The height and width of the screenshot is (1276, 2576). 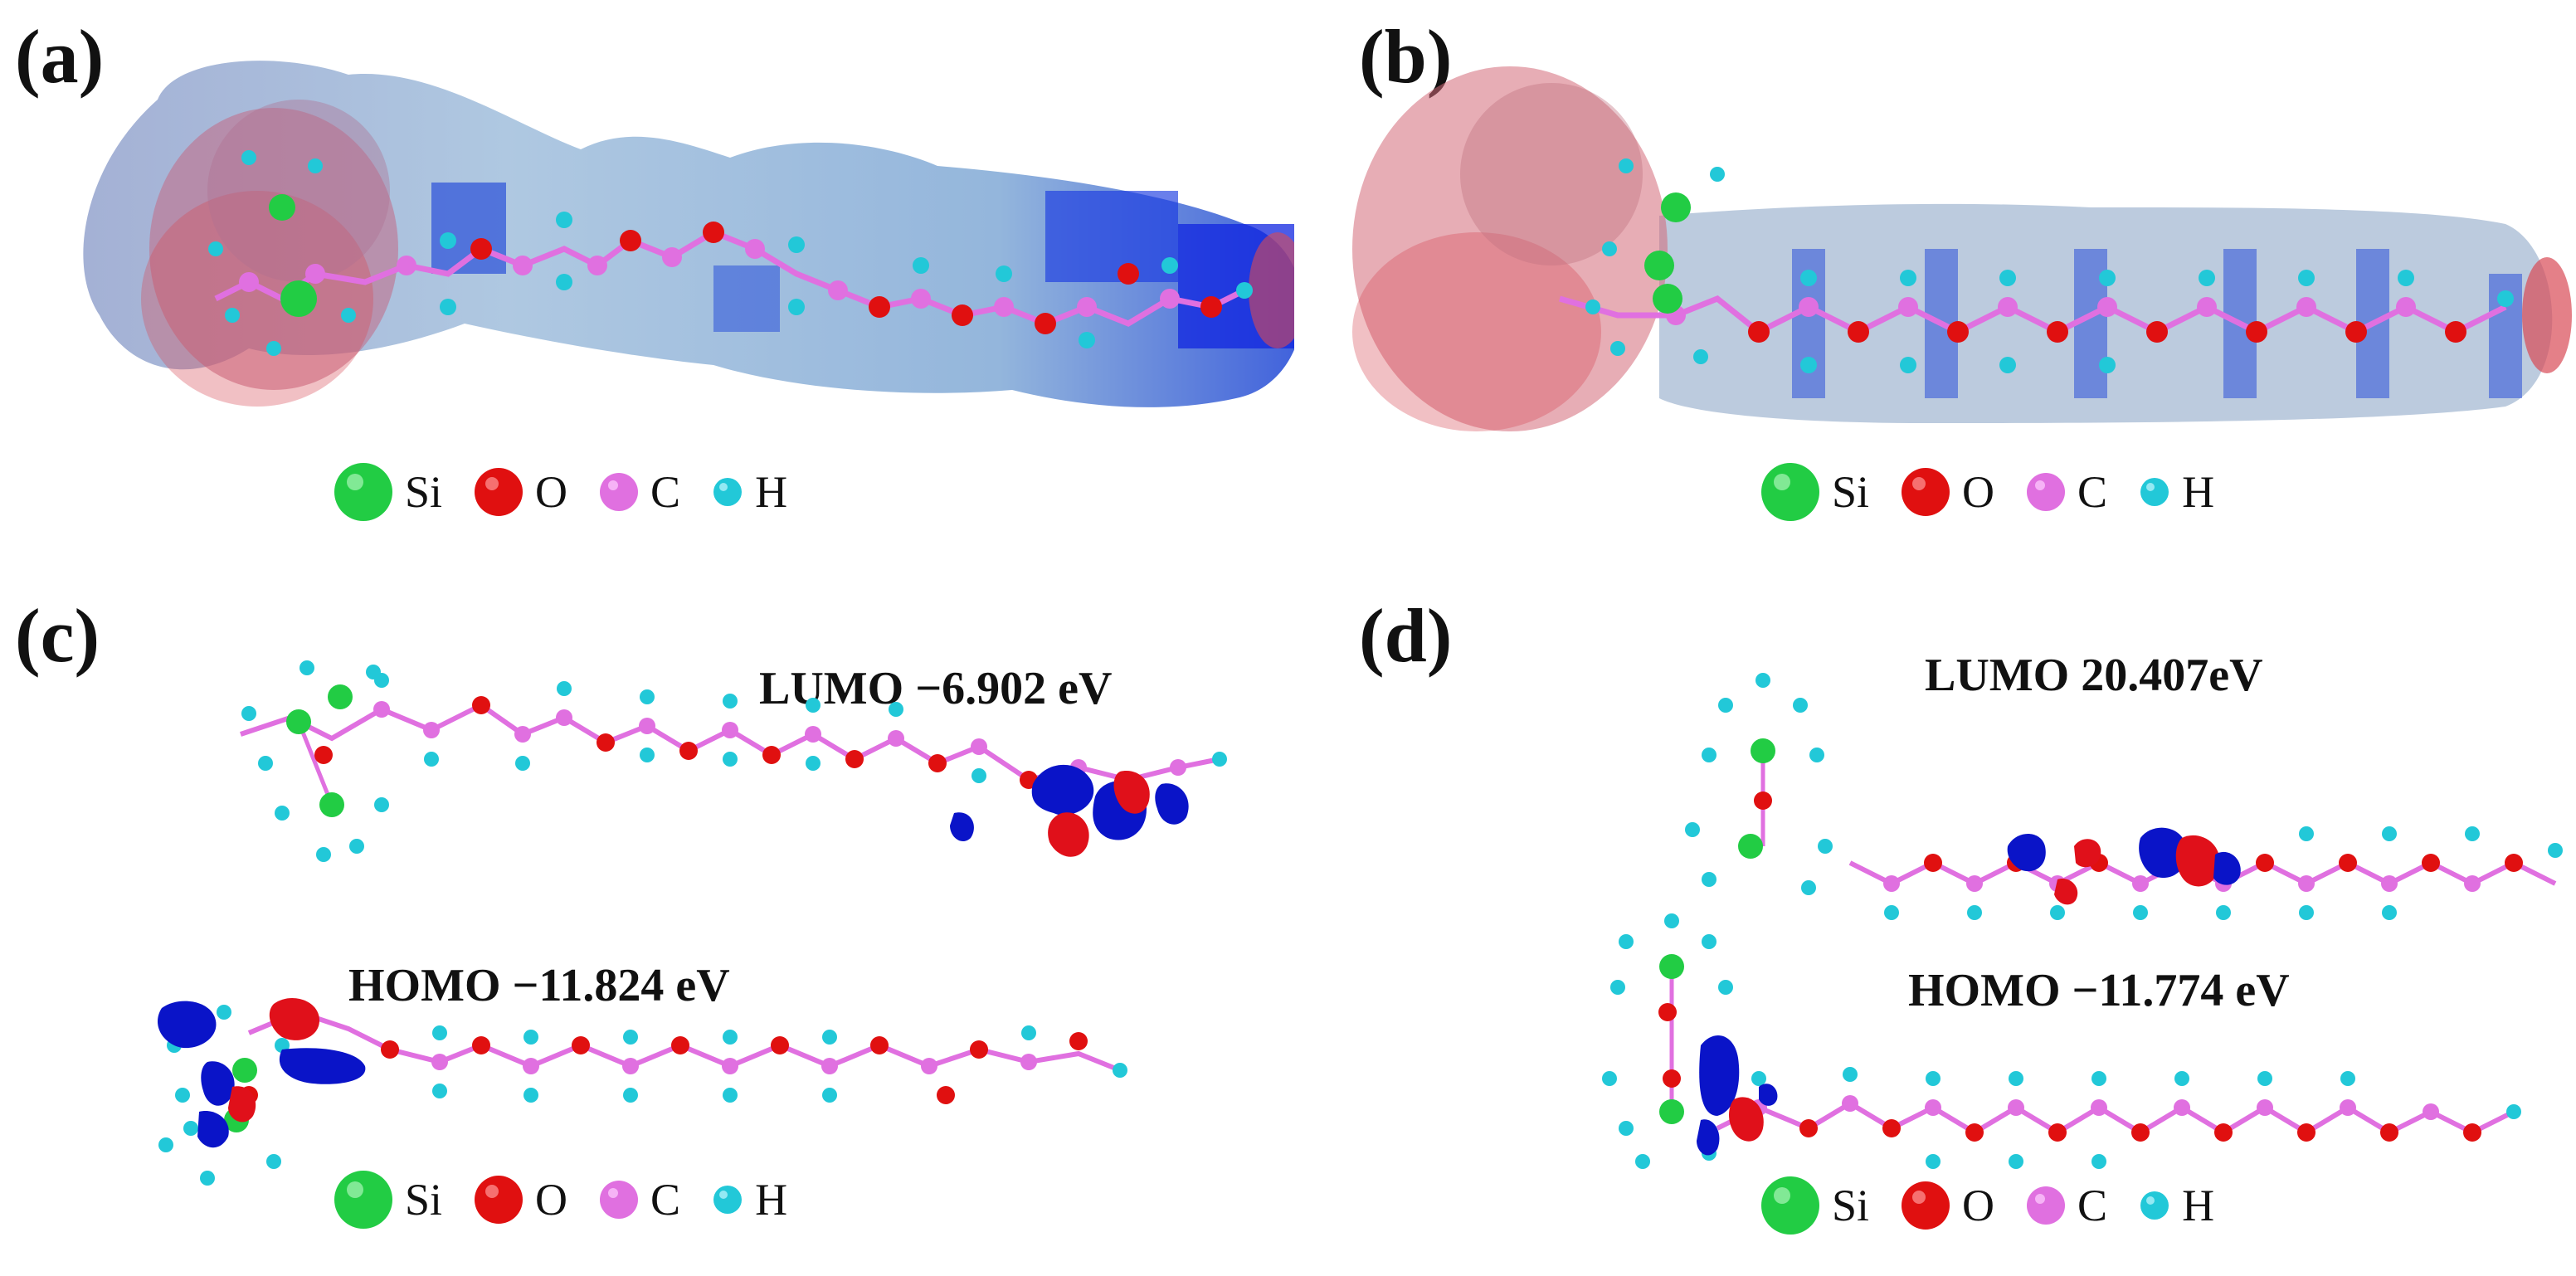 I want to click on legend-d: Si O C H, so click(x=1996, y=1205).